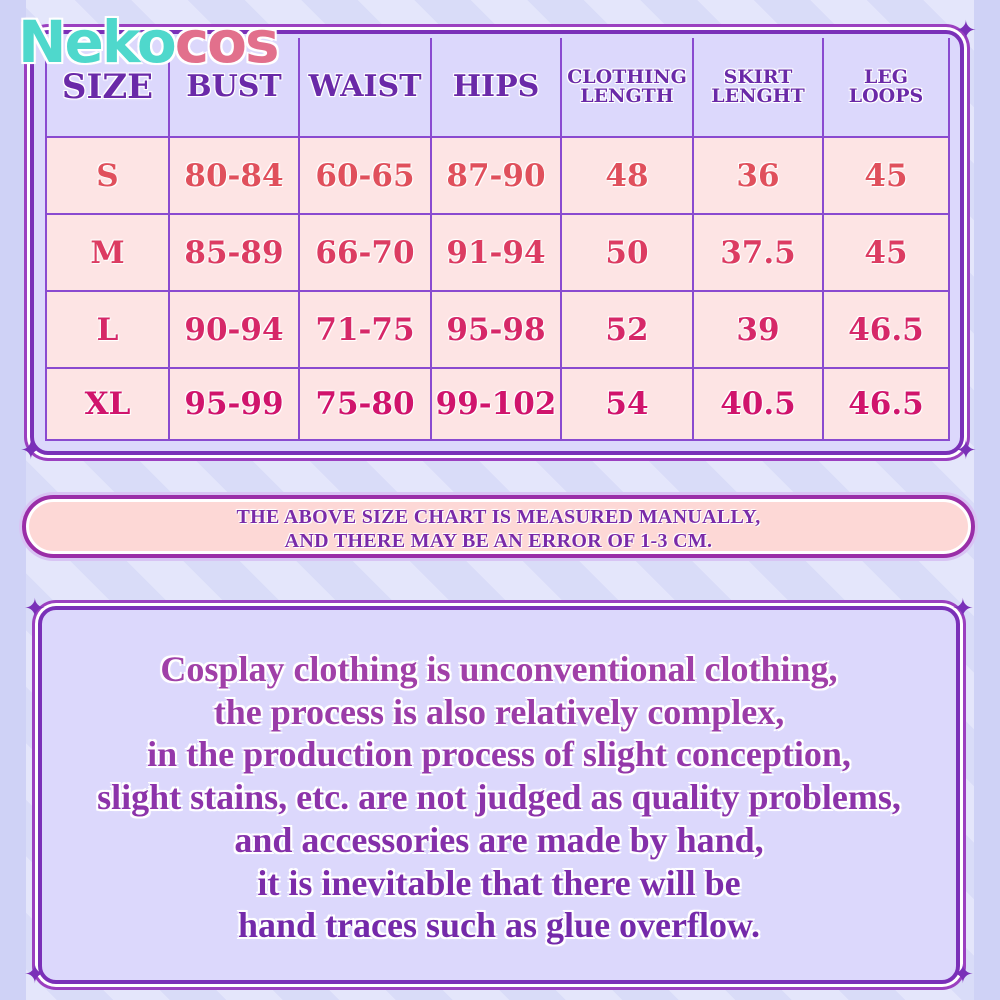 This screenshot has width=1000, height=1000. What do you see at coordinates (886, 77) in the screenshot?
I see `header-text: LEG` at bounding box center [886, 77].